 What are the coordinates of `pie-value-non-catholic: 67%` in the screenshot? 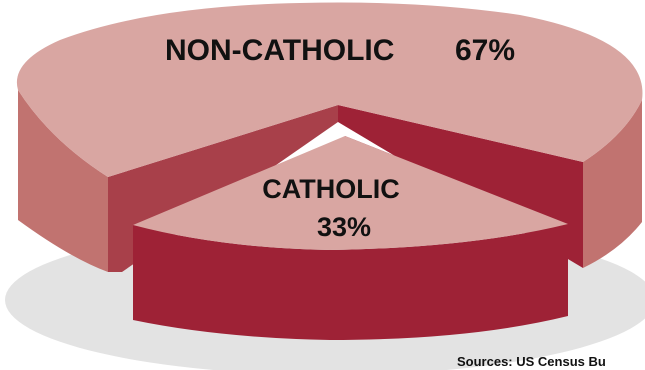 It's located at (485, 50).